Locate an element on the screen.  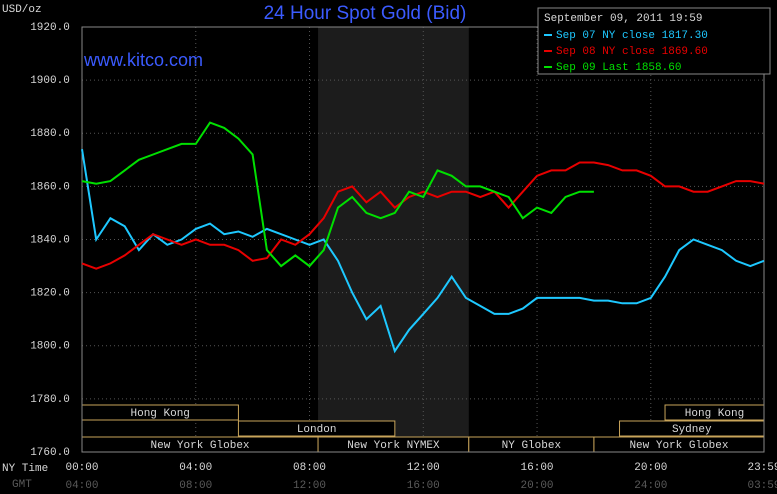
x-tick-label: 16:00 is located at coordinates (537, 468).